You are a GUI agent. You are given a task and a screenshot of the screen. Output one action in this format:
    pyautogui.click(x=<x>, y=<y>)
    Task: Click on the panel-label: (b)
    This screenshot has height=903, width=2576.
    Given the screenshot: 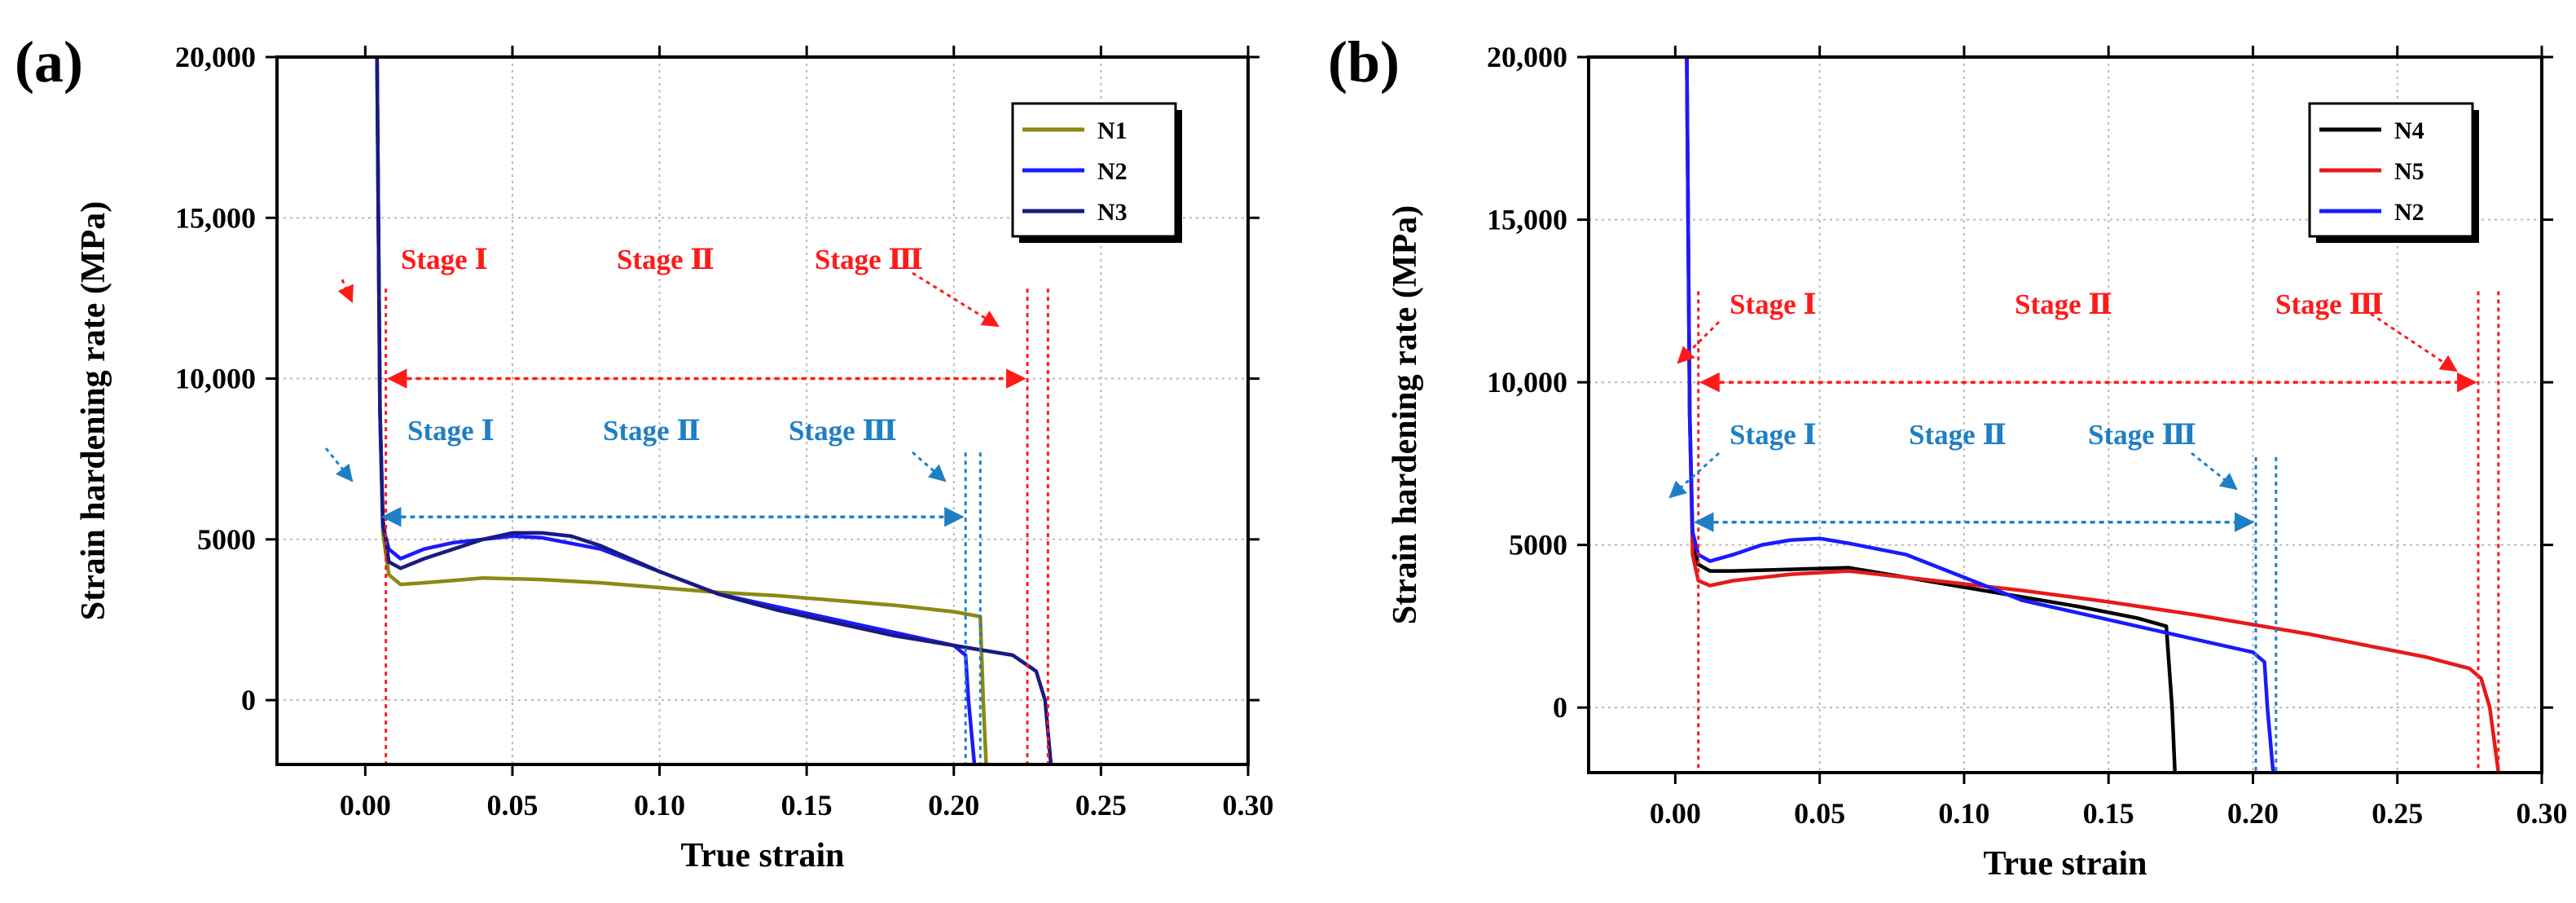 What is the action you would take?
    pyautogui.click(x=1364, y=62)
    